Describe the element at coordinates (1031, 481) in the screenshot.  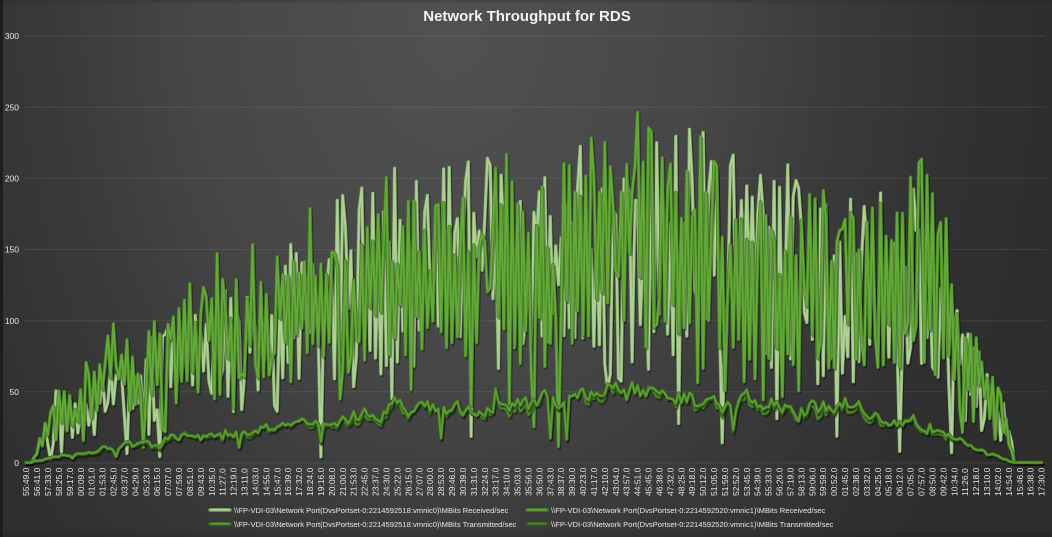
I see `svg-text: 16:38.0` at that location.